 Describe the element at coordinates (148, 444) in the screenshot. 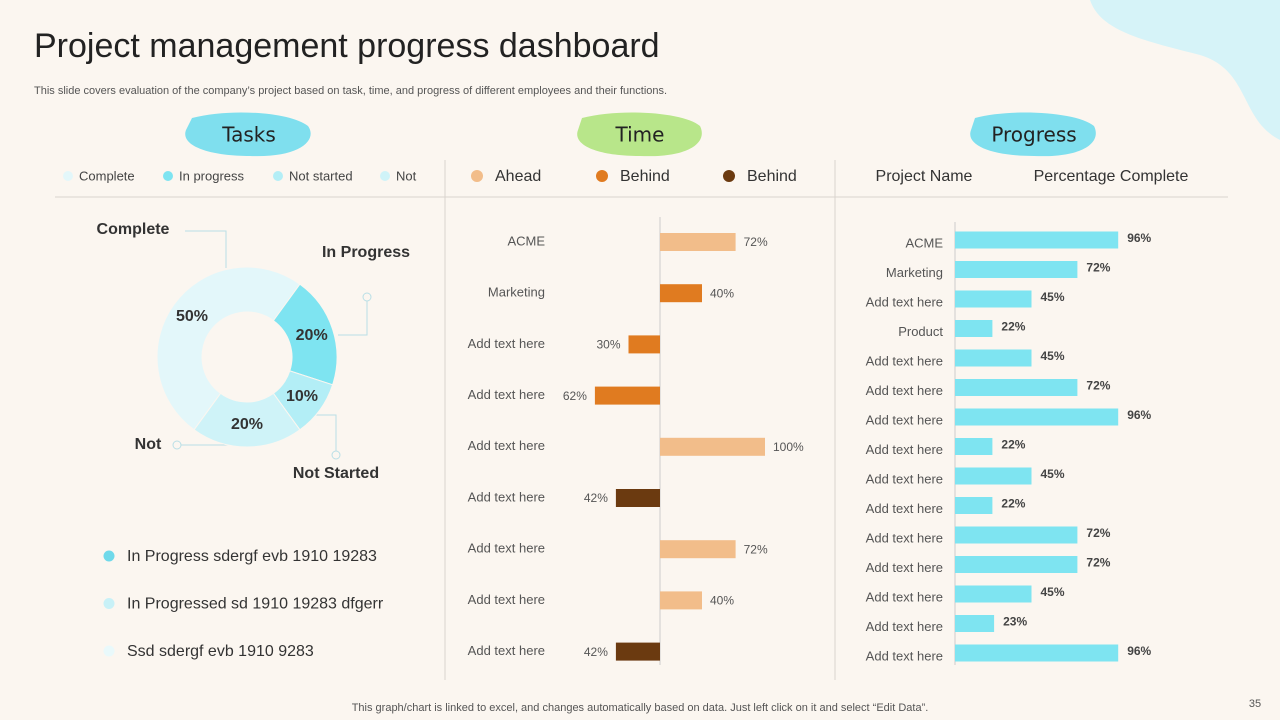

I see `callout-label: Not` at that location.